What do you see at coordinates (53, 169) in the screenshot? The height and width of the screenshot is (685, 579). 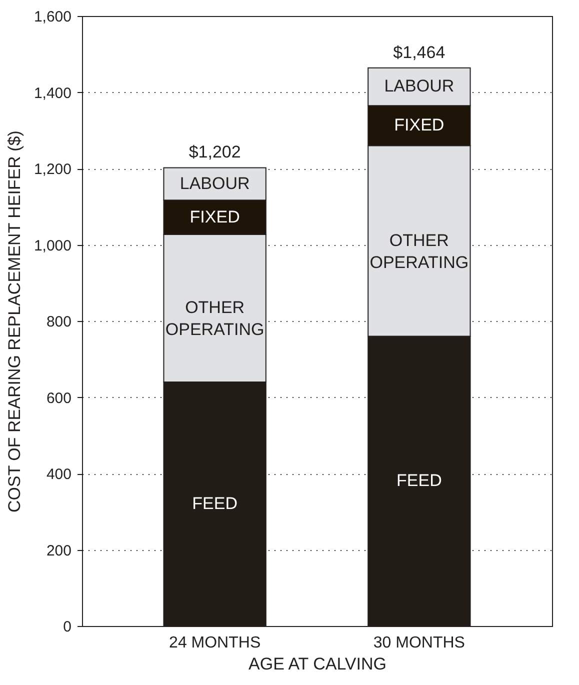 I see `y-tick-label: 1,200` at bounding box center [53, 169].